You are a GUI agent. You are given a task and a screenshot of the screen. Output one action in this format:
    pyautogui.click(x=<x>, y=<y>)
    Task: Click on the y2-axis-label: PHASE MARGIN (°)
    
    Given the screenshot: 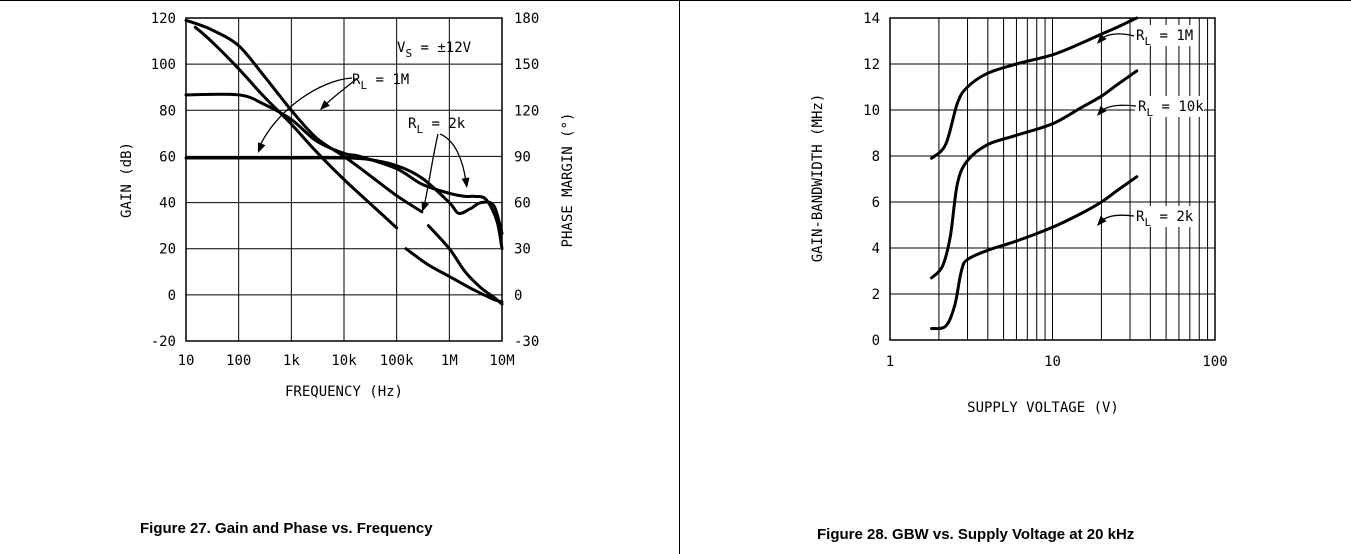 What is the action you would take?
    pyautogui.click(x=568, y=180)
    